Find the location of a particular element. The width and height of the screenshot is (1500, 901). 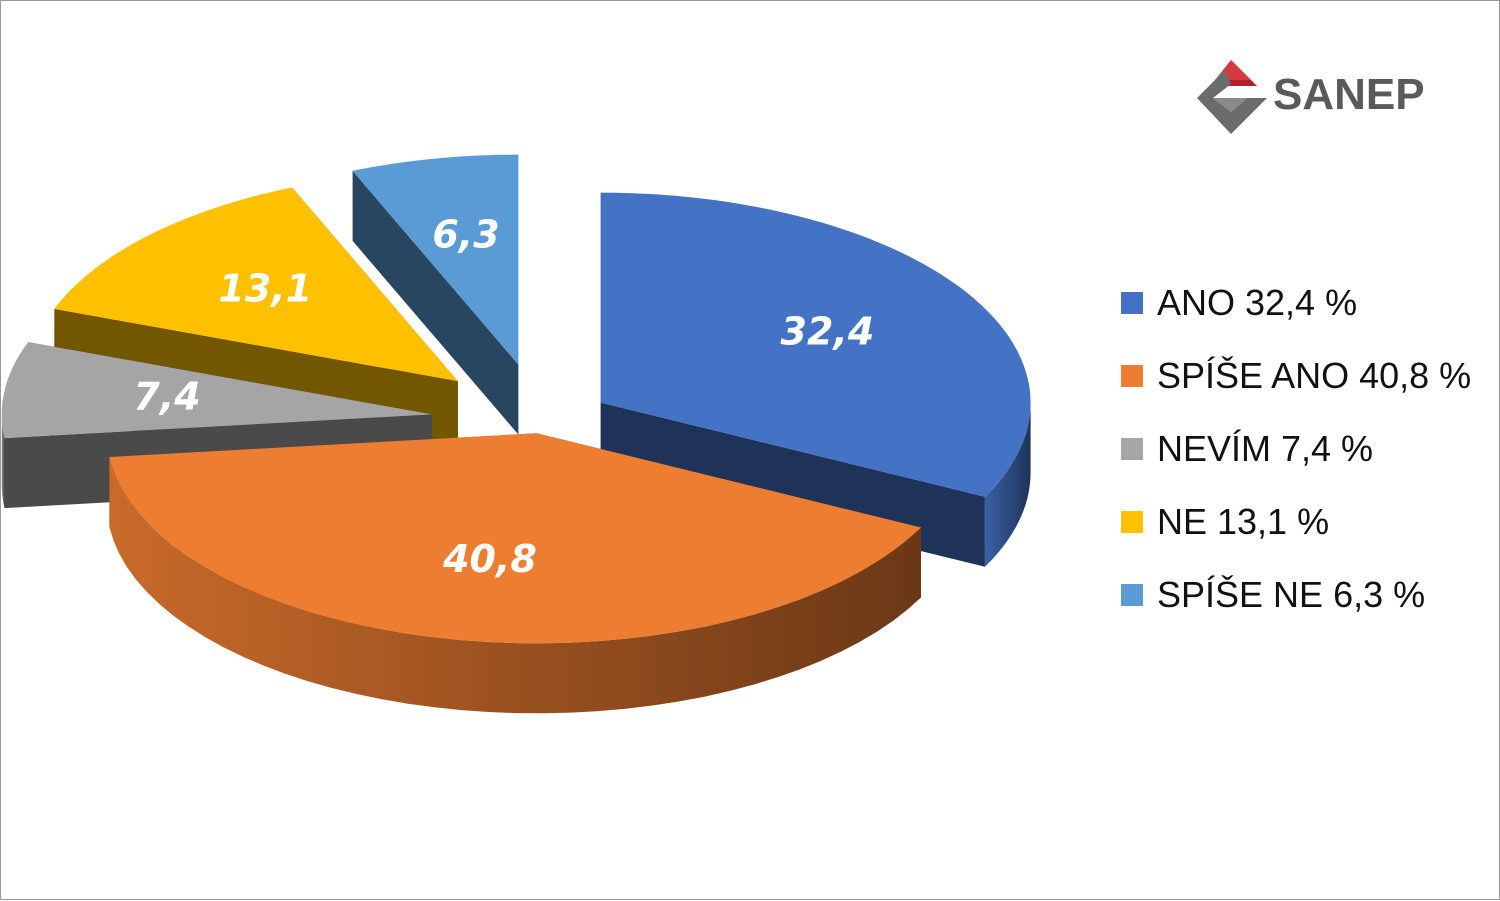

legend-item: NE 13,1 % is located at coordinates (1301, 521).